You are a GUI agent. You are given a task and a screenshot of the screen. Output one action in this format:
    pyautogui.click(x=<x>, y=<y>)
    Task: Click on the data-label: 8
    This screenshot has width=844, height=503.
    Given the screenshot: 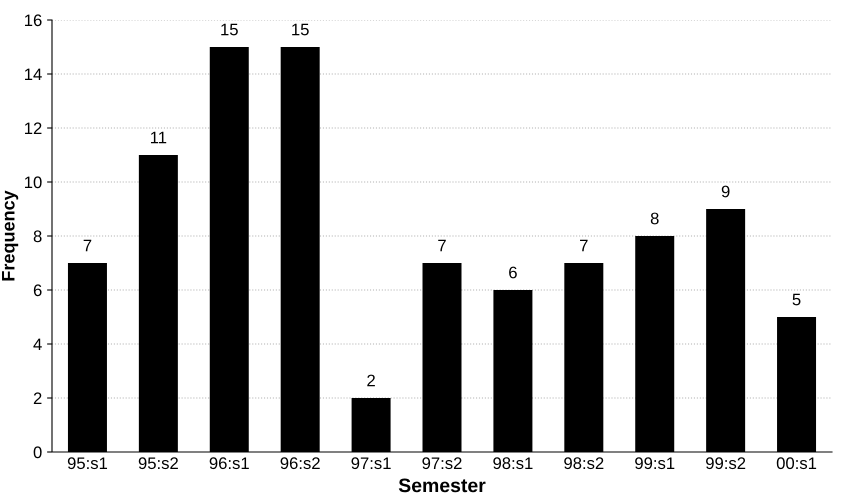 What is the action you would take?
    pyautogui.click(x=654, y=218)
    